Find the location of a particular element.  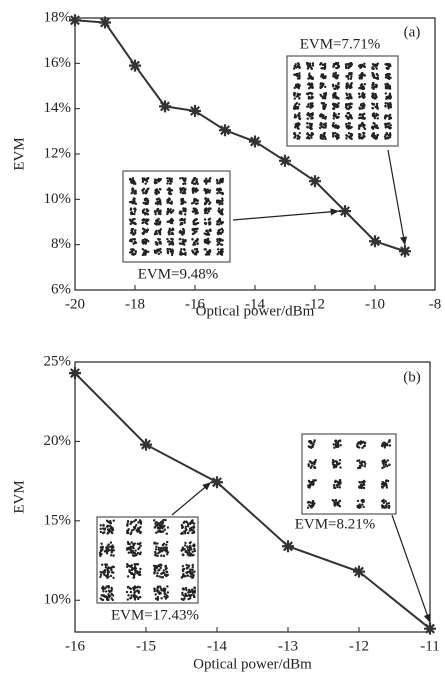

y-tick-label: 15% is located at coordinates (58, 520).